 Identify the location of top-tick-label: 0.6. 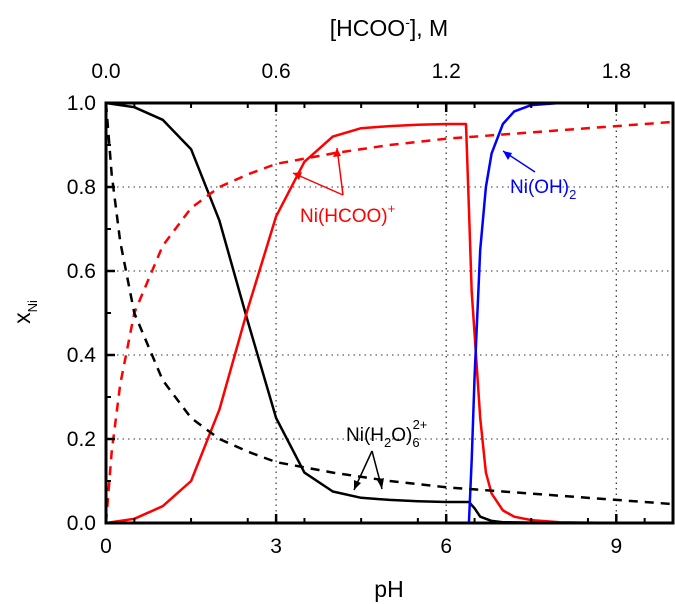
(275, 71).